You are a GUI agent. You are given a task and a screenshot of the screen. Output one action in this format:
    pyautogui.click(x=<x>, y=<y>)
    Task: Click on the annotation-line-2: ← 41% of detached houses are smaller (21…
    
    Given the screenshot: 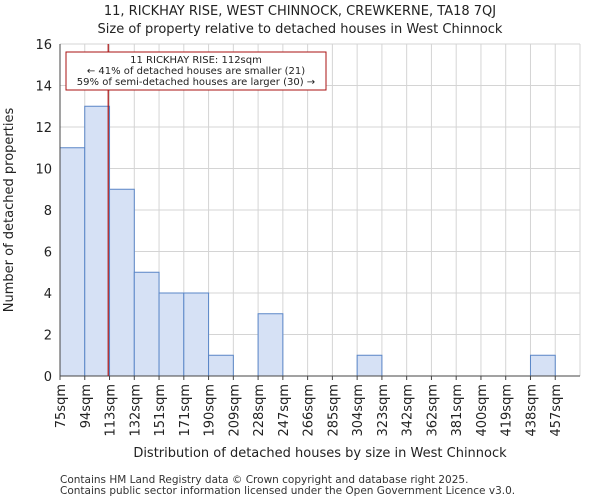 What is the action you would take?
    pyautogui.click(x=196, y=71)
    